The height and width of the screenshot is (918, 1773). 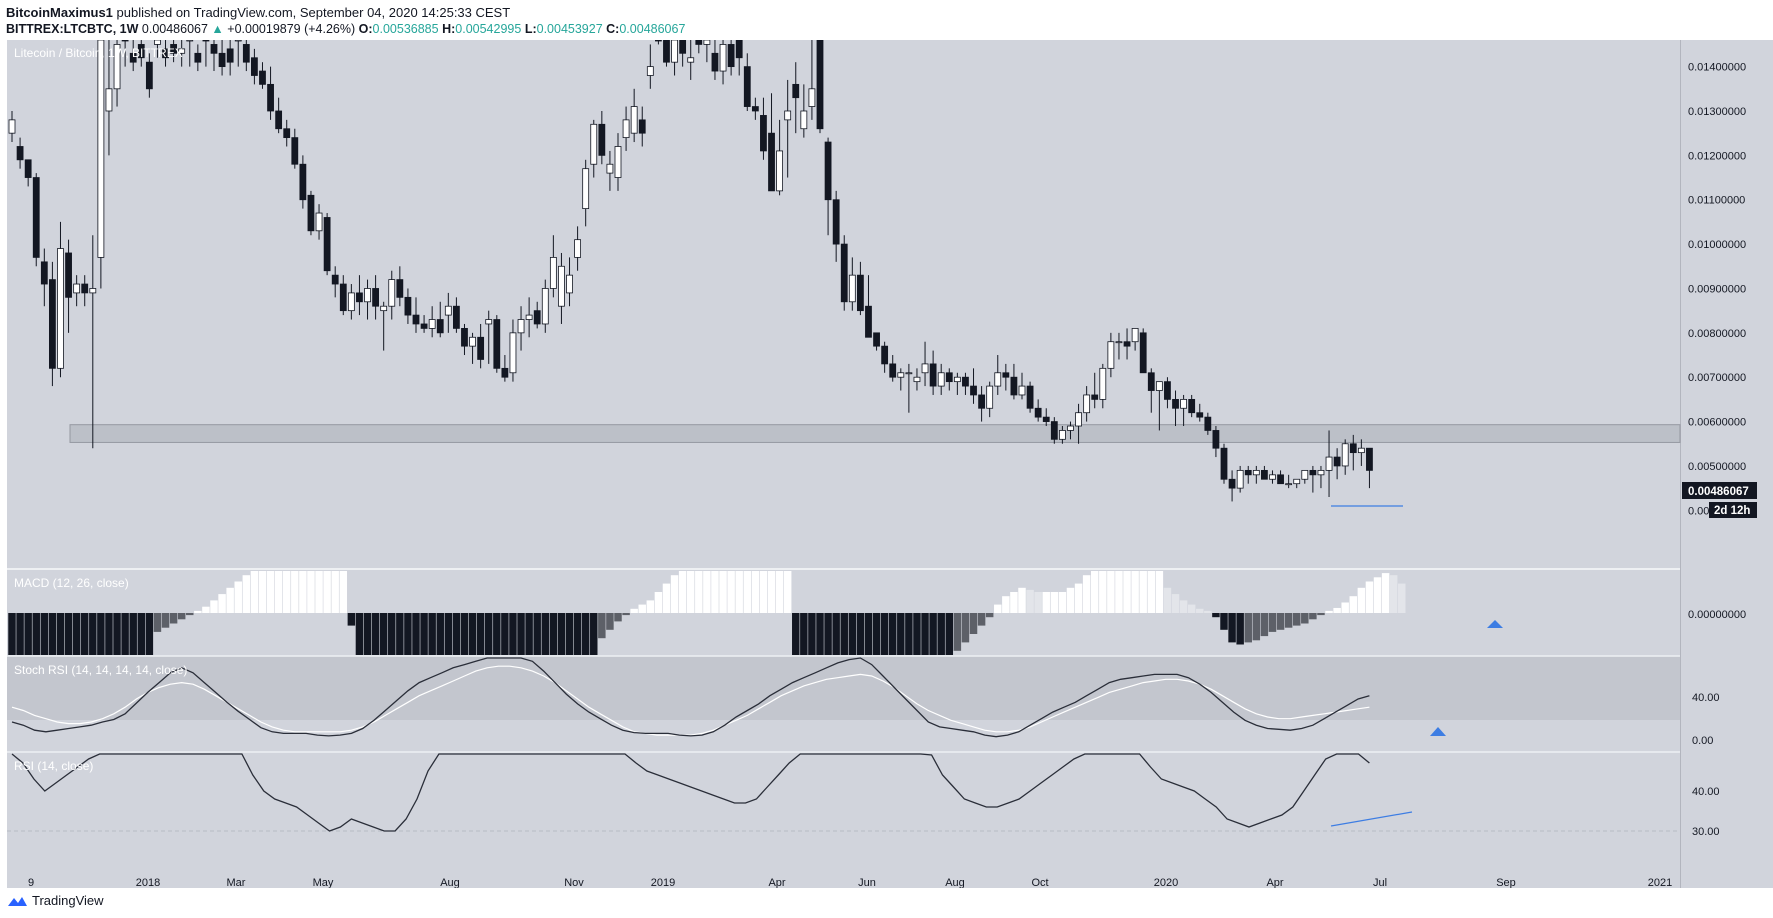 What do you see at coordinates (1371, 819) in the screenshot?
I see `rsi-divergence-trendline` at bounding box center [1371, 819].